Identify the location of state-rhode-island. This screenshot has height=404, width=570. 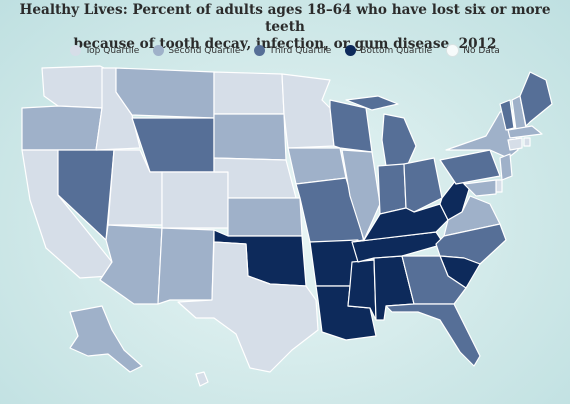
(527, 142).